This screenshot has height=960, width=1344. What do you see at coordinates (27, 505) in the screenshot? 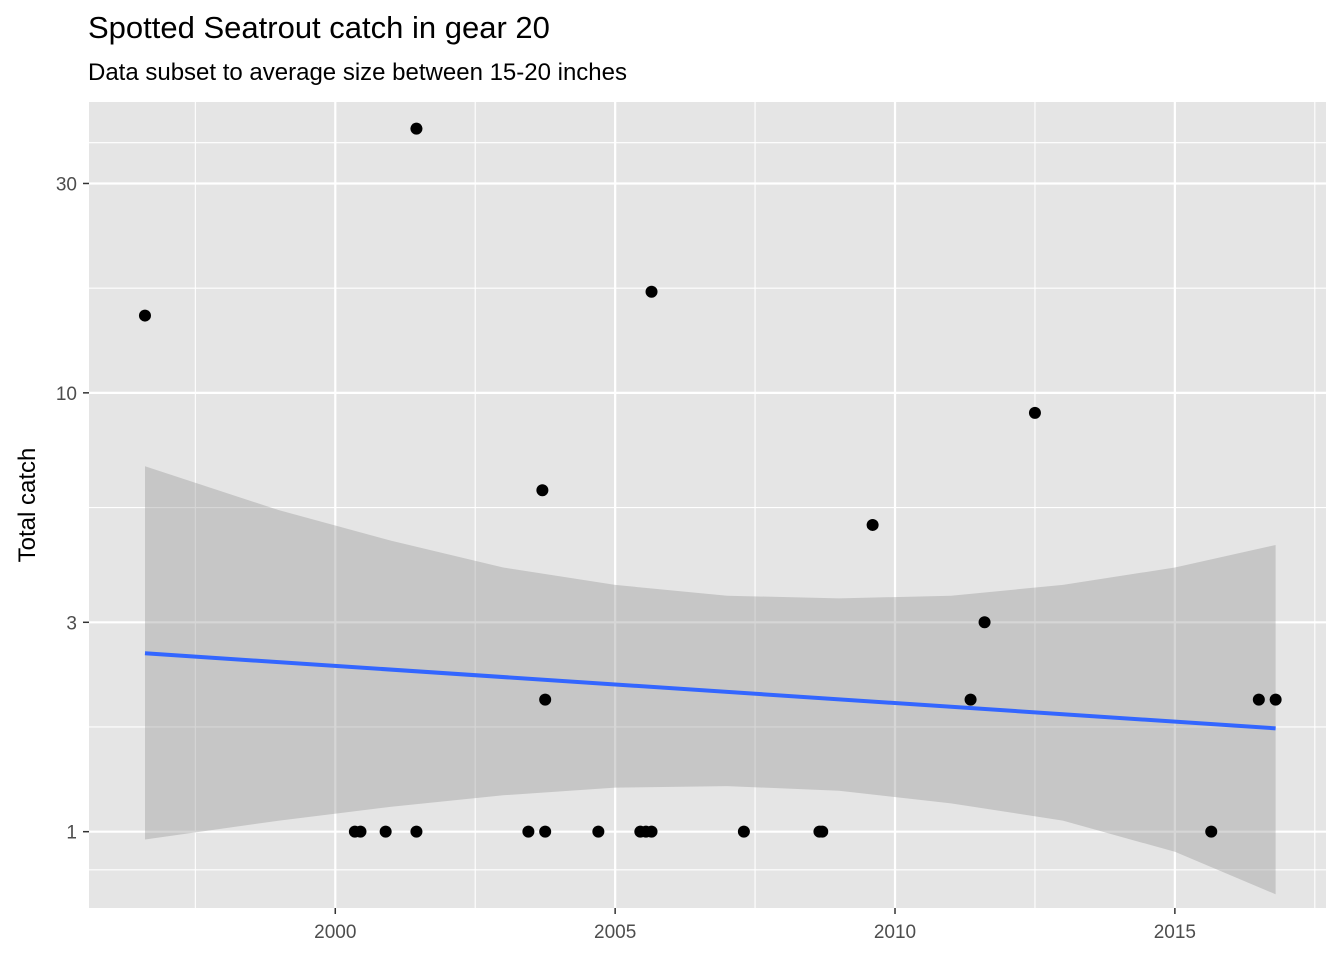
I see `y-axis-title: Total catch` at bounding box center [27, 505].